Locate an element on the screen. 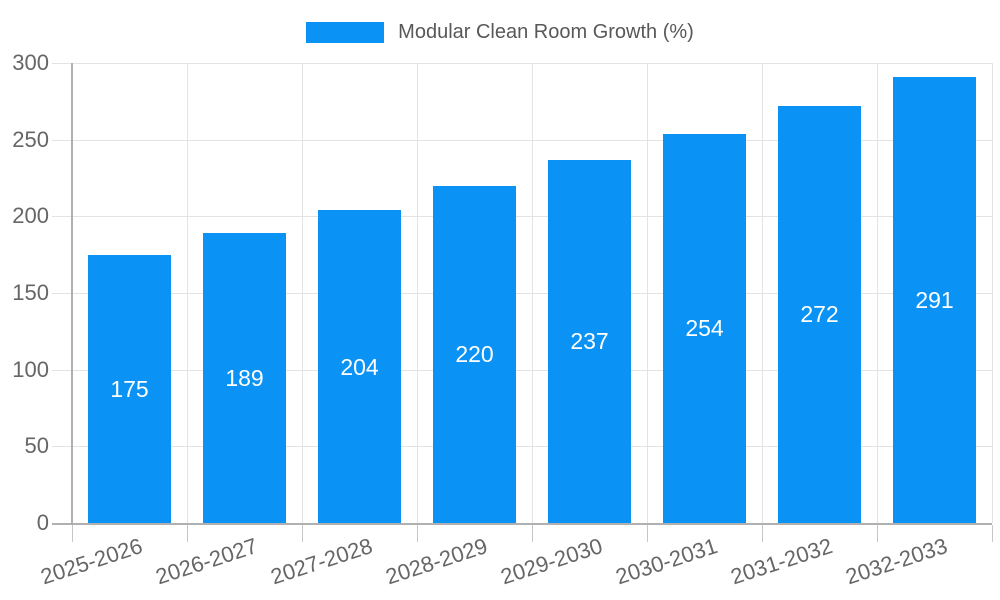 This screenshot has height=600, width=1000. bar-value-label: 237 is located at coordinates (589, 341).